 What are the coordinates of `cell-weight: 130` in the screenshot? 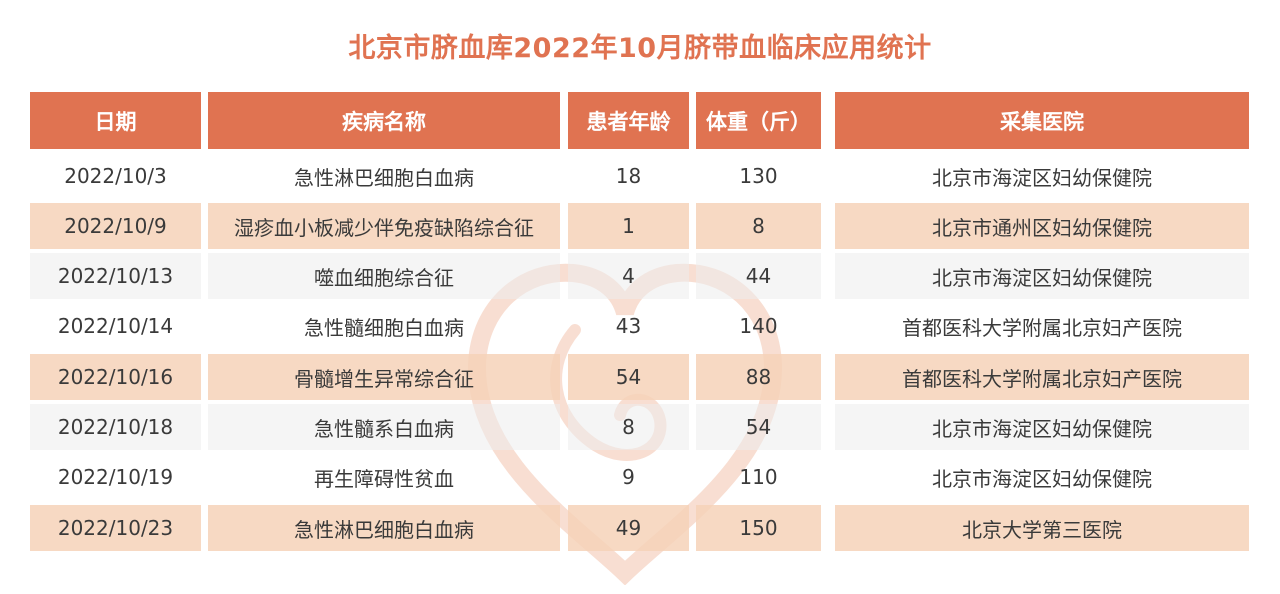 It's located at (758, 176).